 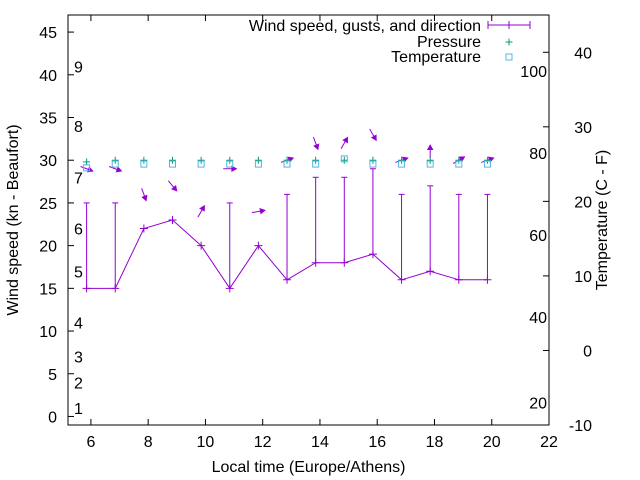 I want to click on y-tick-label: 40, so click(x=48, y=76).